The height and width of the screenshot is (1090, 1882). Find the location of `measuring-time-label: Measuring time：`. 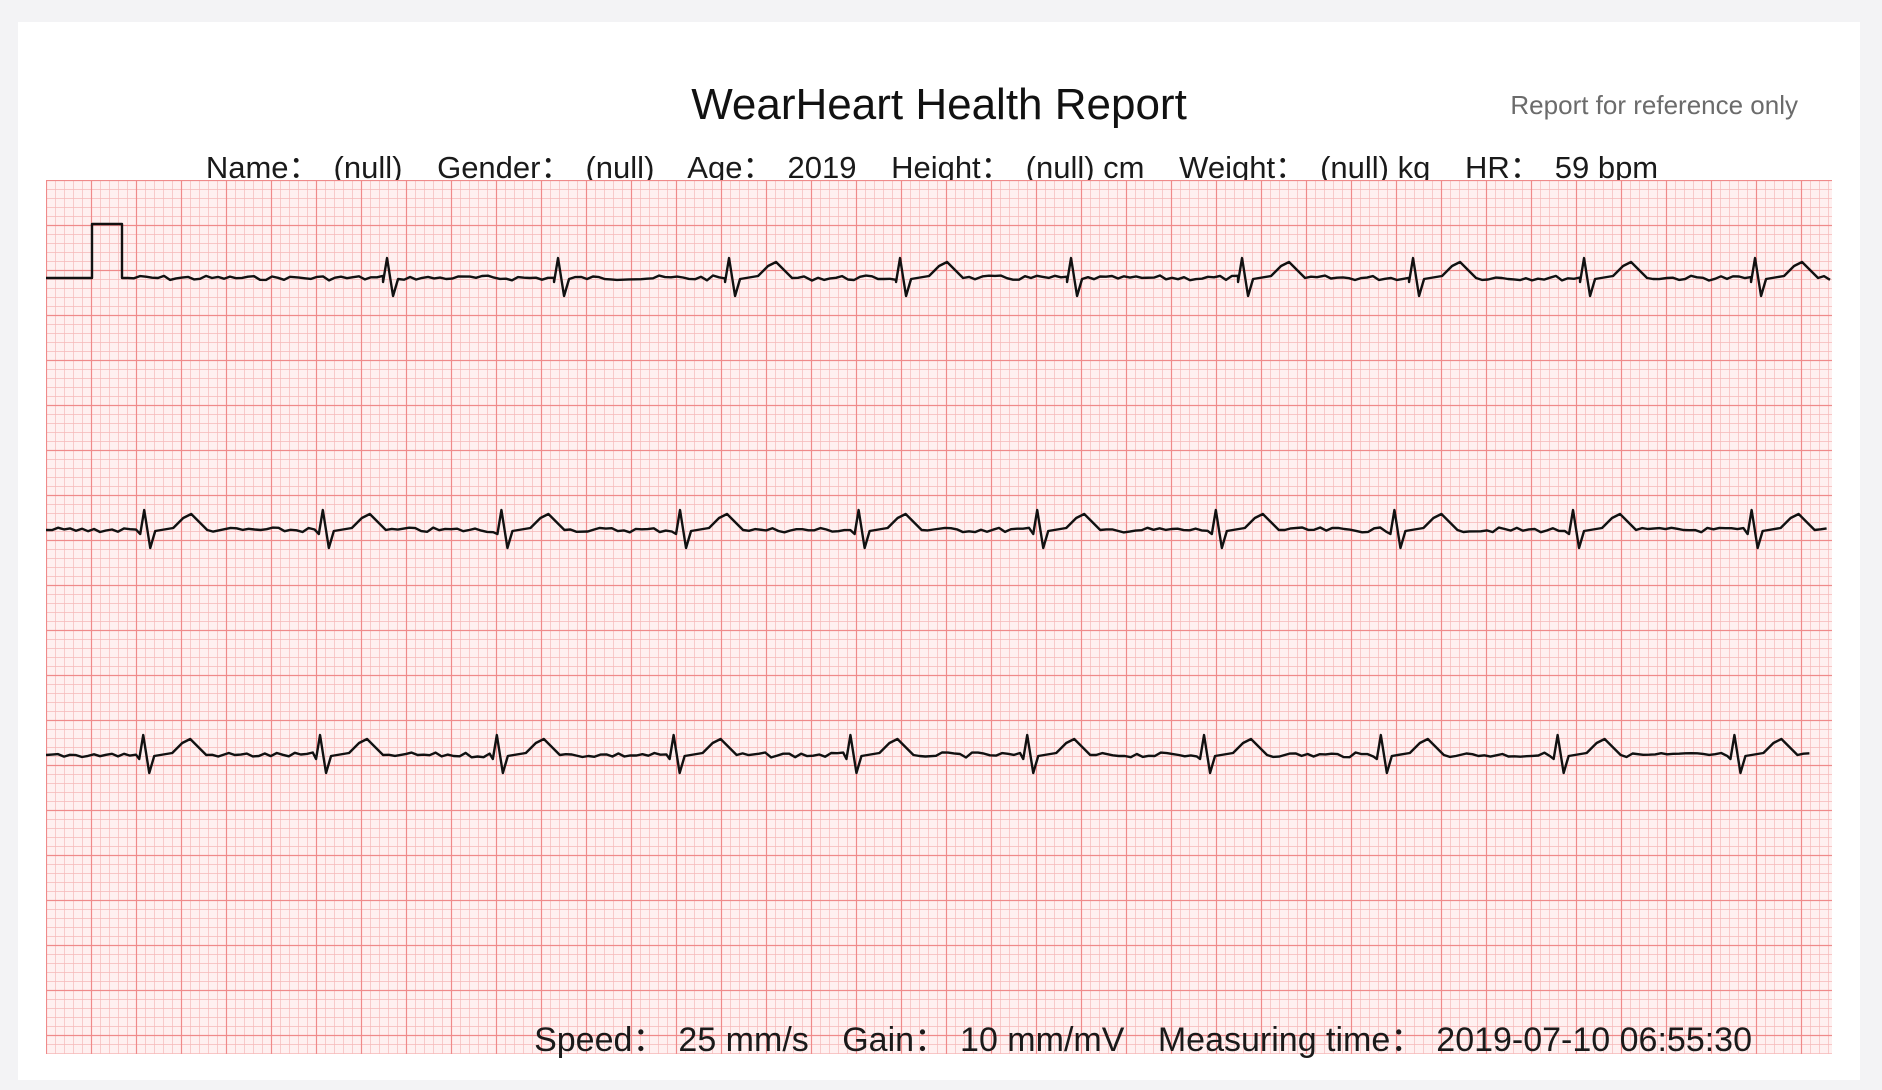

measuring-time-label: Measuring time： is located at coordinates (1291, 1040).